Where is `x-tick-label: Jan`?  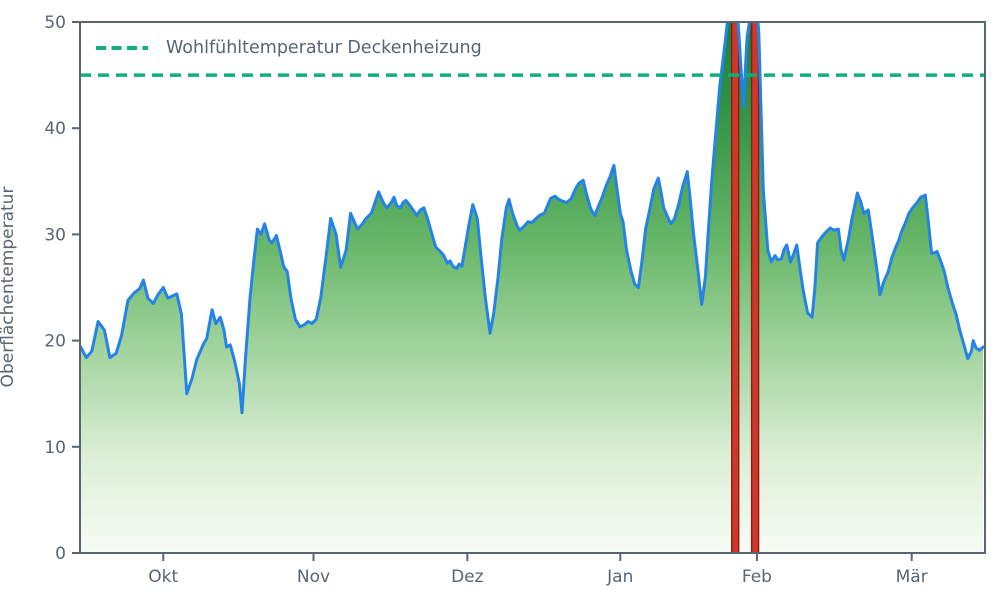
x-tick-label: Jan is located at coordinates (619, 577).